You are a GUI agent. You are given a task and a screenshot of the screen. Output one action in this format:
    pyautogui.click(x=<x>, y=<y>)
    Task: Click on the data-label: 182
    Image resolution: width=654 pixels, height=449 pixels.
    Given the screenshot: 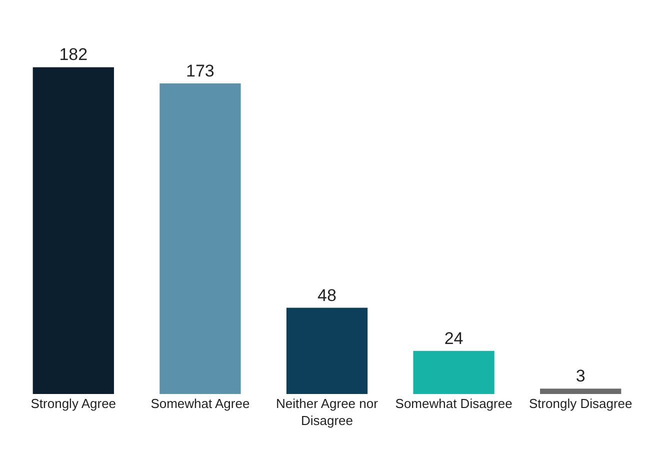 What is the action you would take?
    pyautogui.click(x=73, y=54)
    